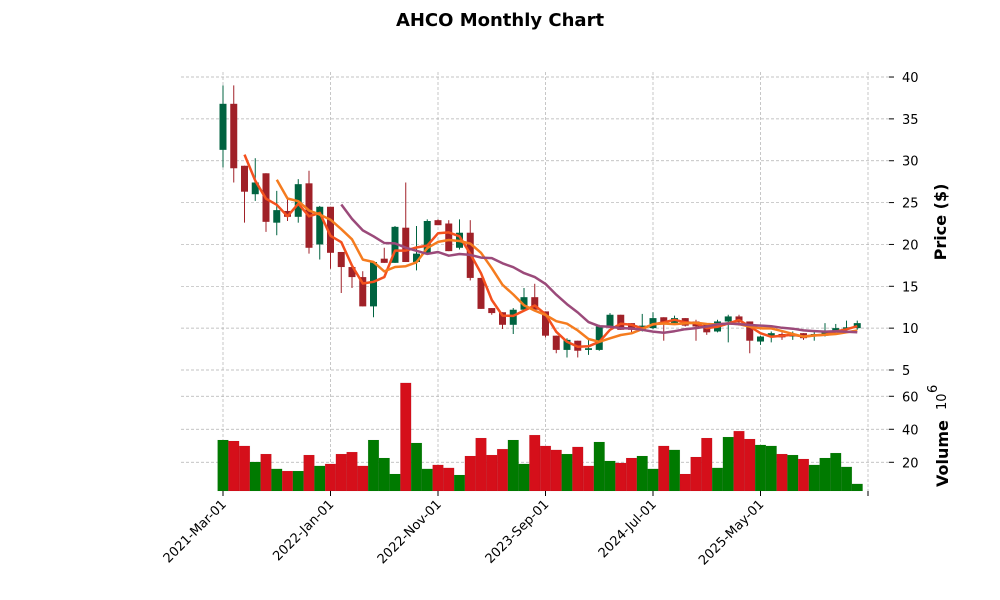  Describe the element at coordinates (410, 532) in the screenshot. I see `x-tick-label: 2022-Nov-01` at that location.